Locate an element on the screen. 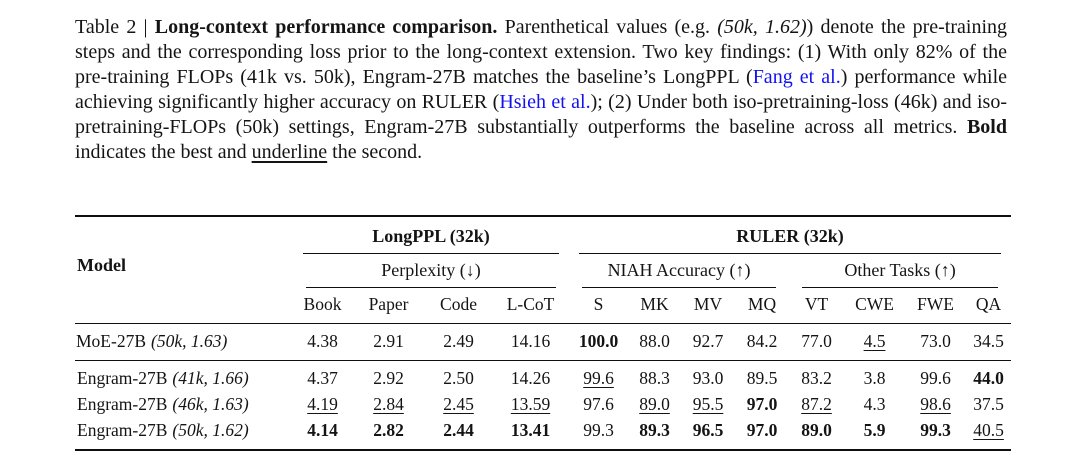  subgroup-header-niah-accuracy-label: NIAH Accuracy (↑) is located at coordinates (679, 274).